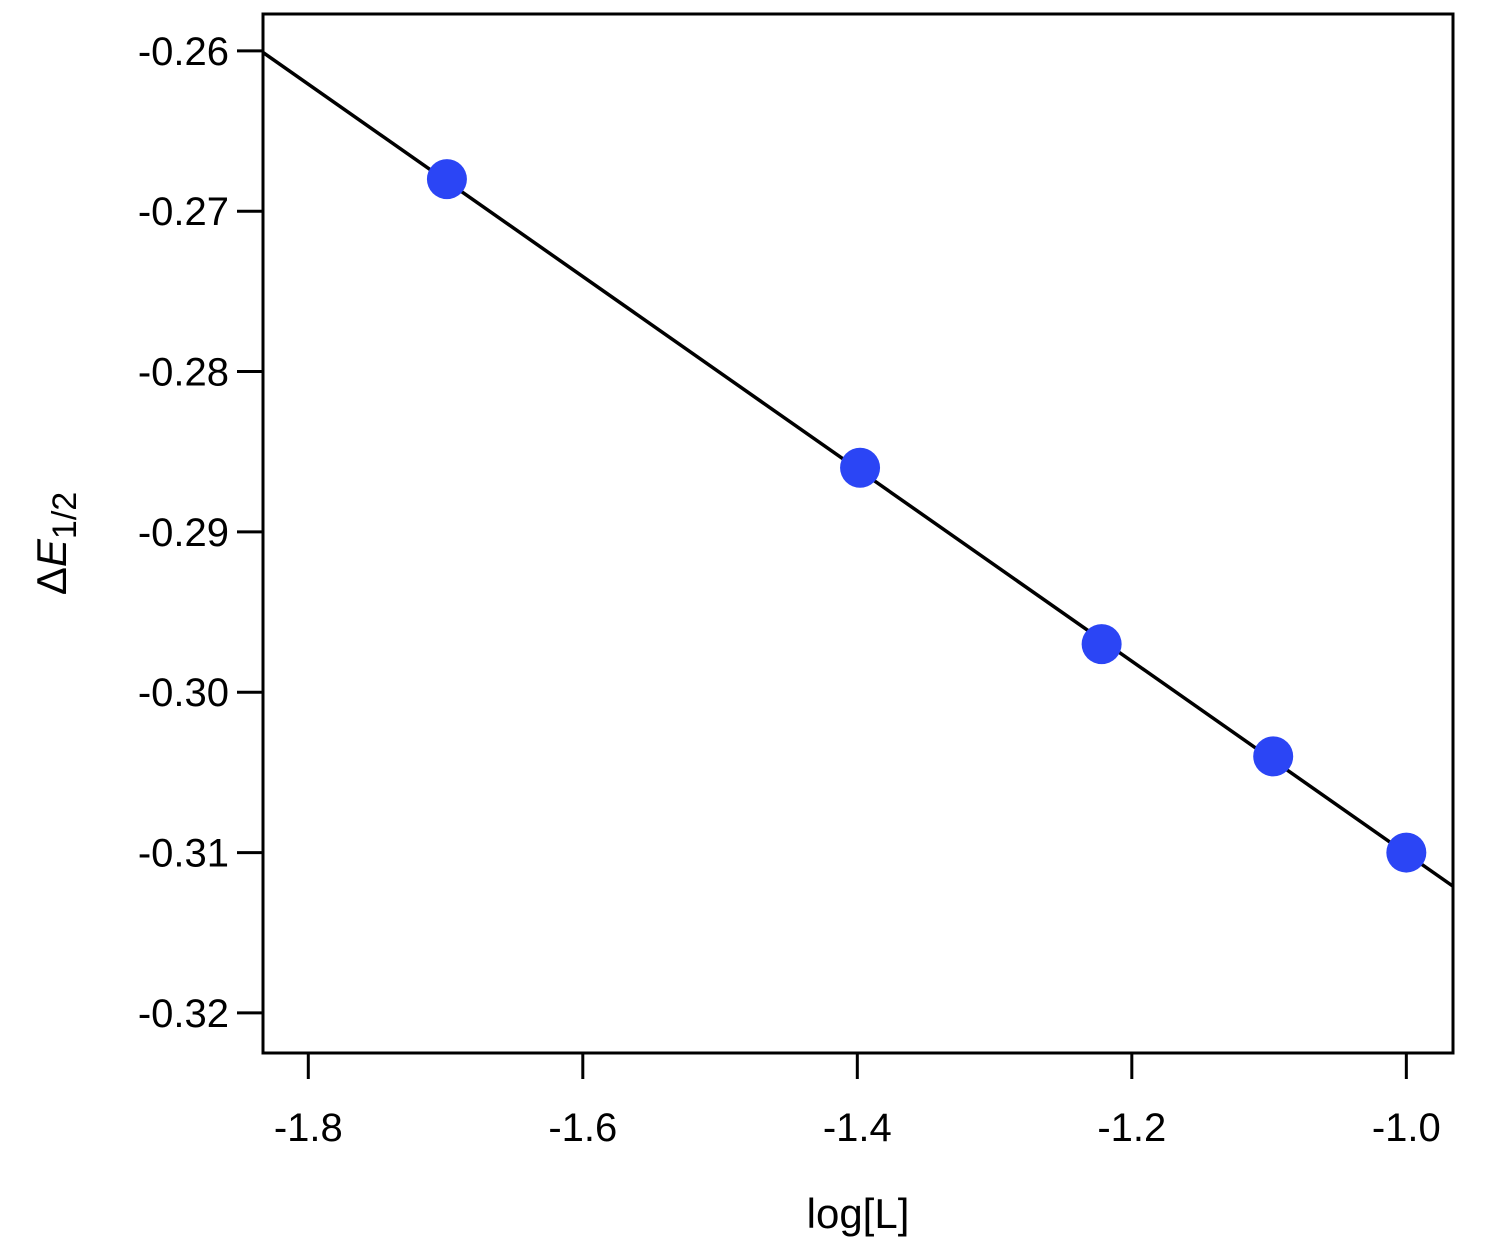 The width and height of the screenshot is (1501, 1250). What do you see at coordinates (183, 212) in the screenshot?
I see `y-tick-label-1: -0.27` at bounding box center [183, 212].